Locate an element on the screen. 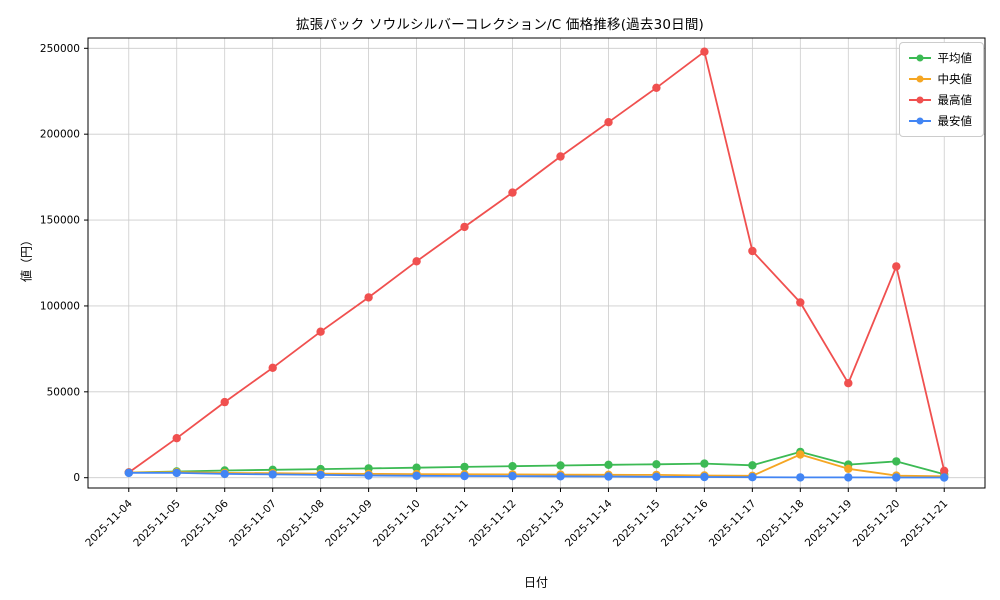 This screenshot has width=1000, height=600. chart-title: 拡張パック ソウルシルバーコレクション/C 価格推移(過去30日間) is located at coordinates (500, 25).